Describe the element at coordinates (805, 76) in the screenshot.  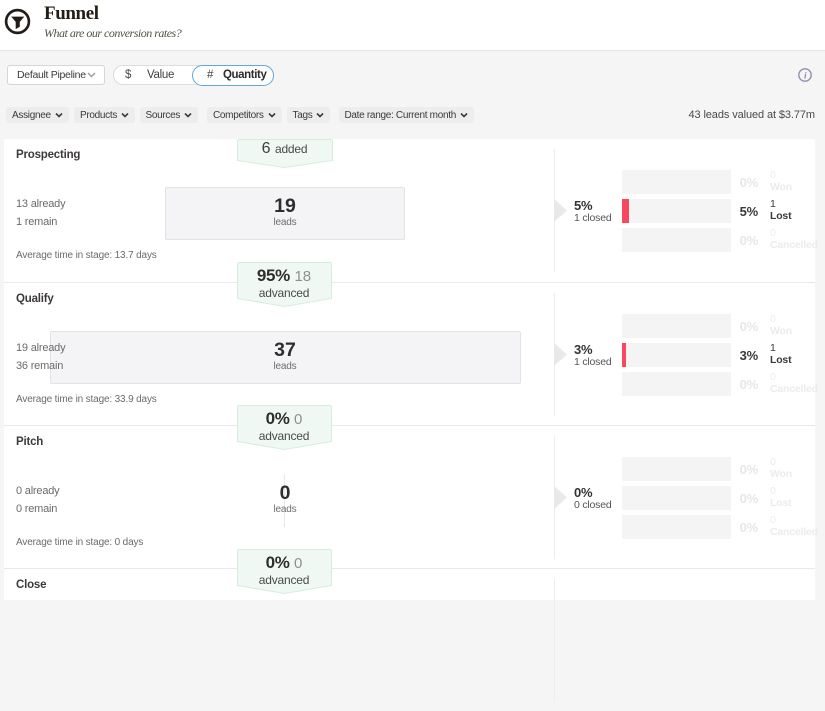
I see `svg-text: i` at that location.